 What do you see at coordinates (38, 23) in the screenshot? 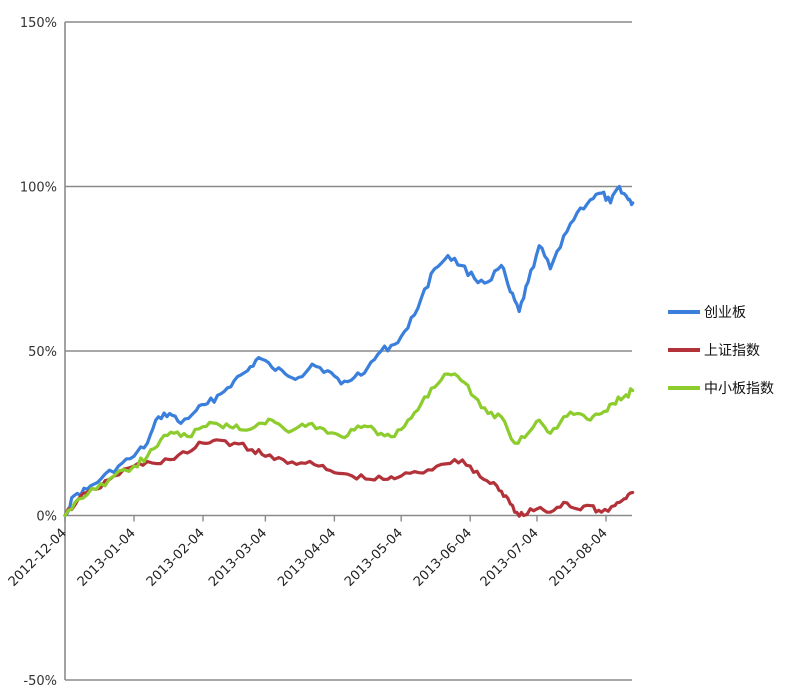
I see `y-tick-label: 150%` at bounding box center [38, 23].